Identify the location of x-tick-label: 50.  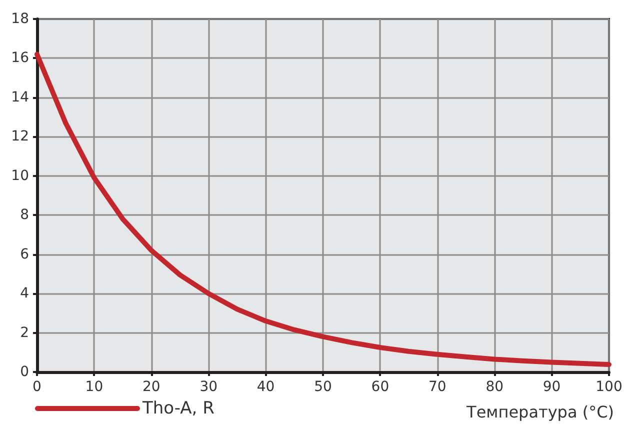
(323, 387).